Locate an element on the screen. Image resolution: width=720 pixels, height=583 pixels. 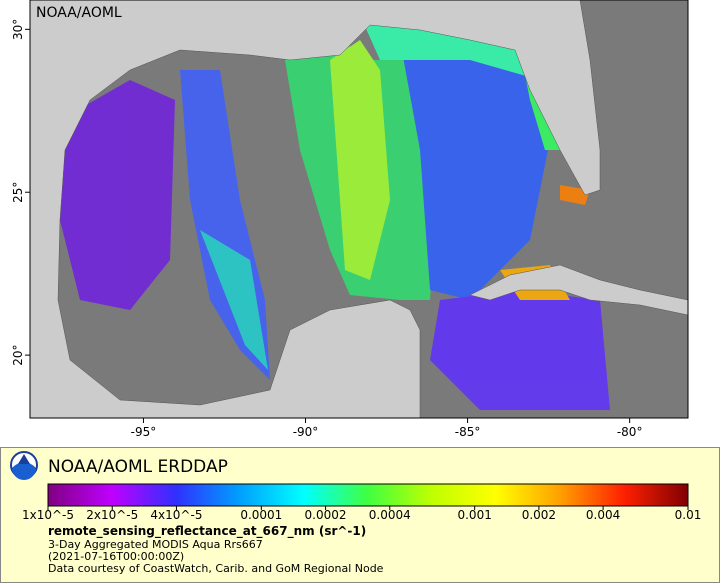
colorbar-tick-label: 0.0002 is located at coordinates (326, 515).